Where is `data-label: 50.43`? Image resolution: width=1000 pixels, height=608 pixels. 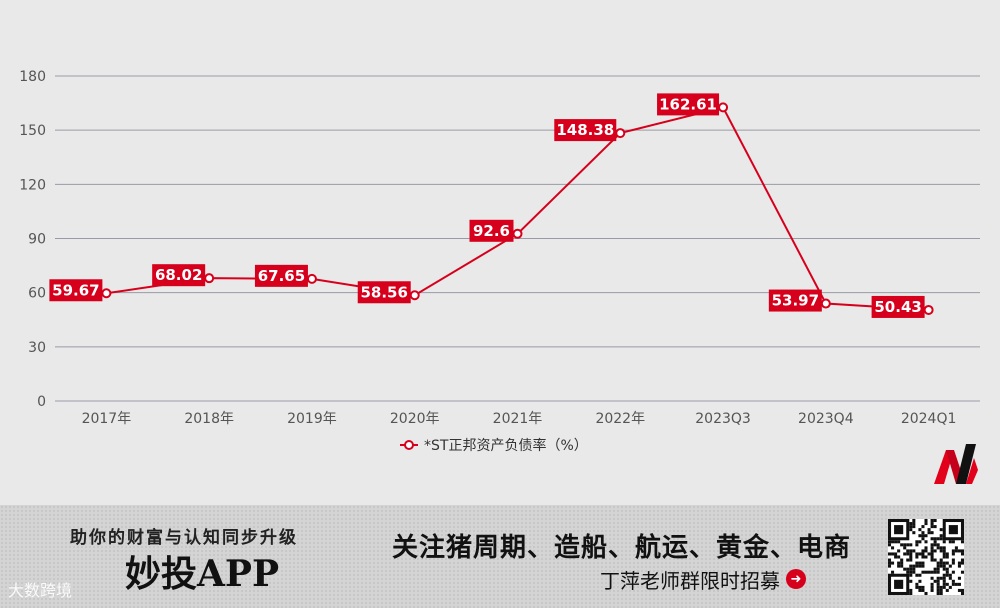
data-label: 50.43 is located at coordinates (897, 307).